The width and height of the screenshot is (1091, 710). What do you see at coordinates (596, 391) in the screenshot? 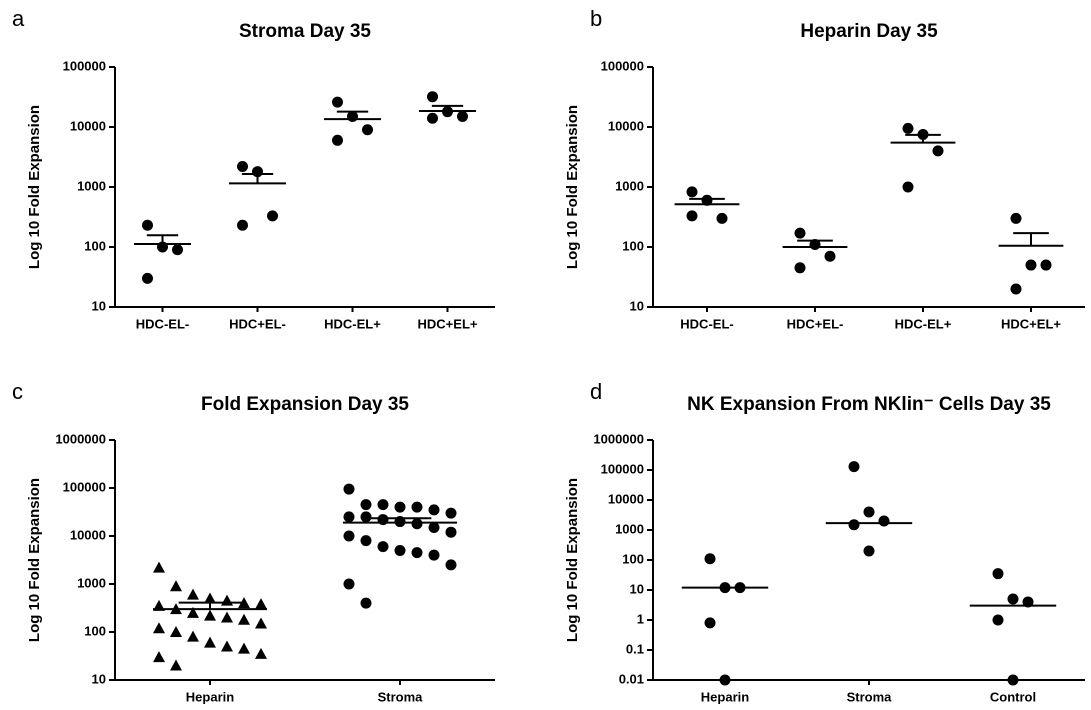
I see `panel-label: d` at bounding box center [596, 391].